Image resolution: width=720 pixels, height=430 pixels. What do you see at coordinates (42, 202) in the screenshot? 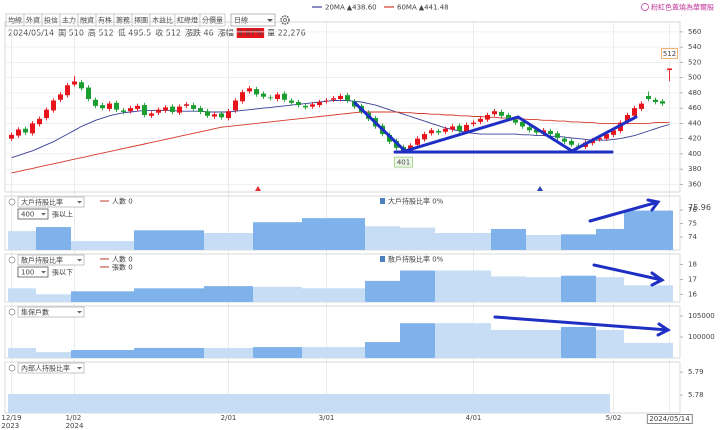
I see `panel-title: 大戶持股比率` at bounding box center [42, 202].